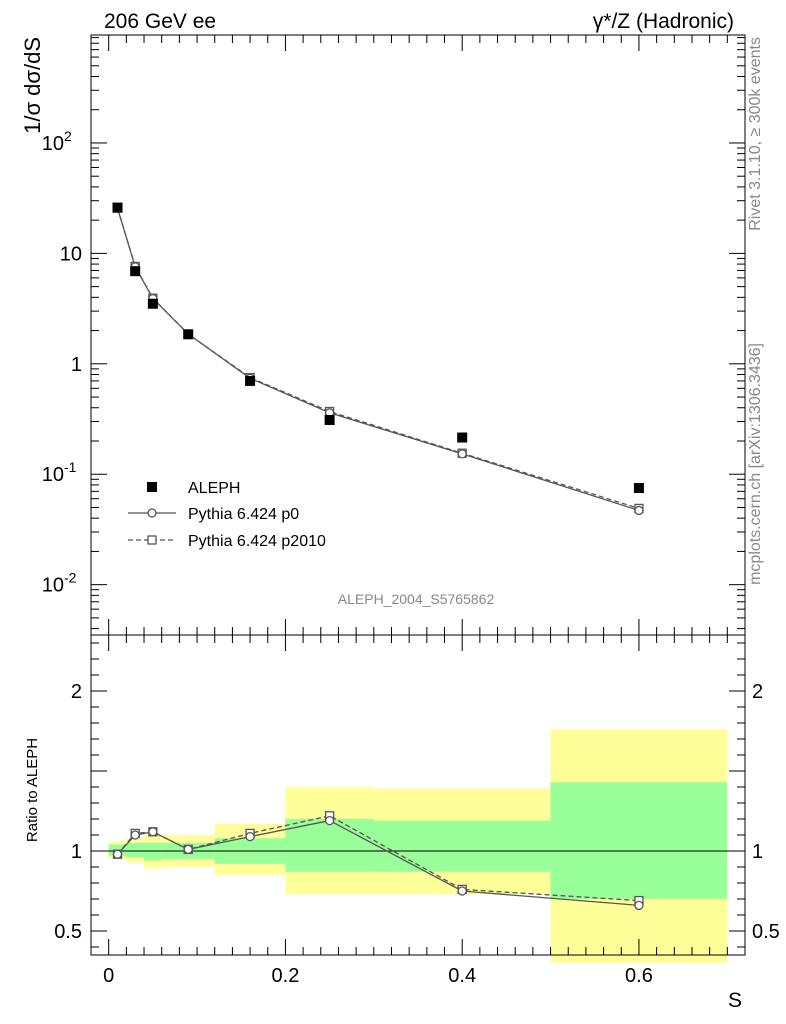 This screenshot has width=786, height=1024. I want to click on legend: ALEPH Pythia 6.424 p0 Pythia 6.424 p2010, so click(227, 515).